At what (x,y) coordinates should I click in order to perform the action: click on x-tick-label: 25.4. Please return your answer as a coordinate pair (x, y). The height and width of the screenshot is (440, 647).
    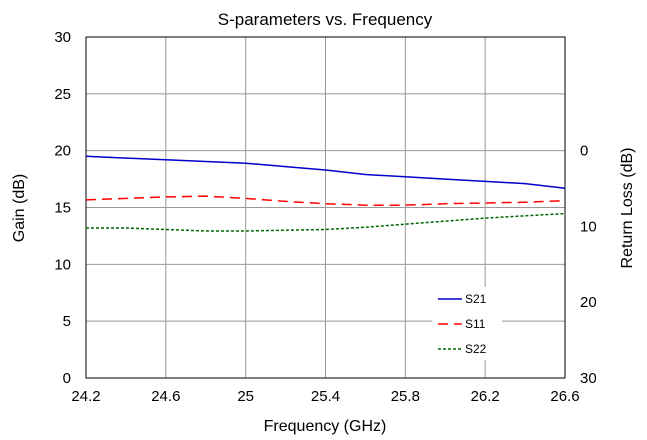
    Looking at the image, I should click on (325, 396).